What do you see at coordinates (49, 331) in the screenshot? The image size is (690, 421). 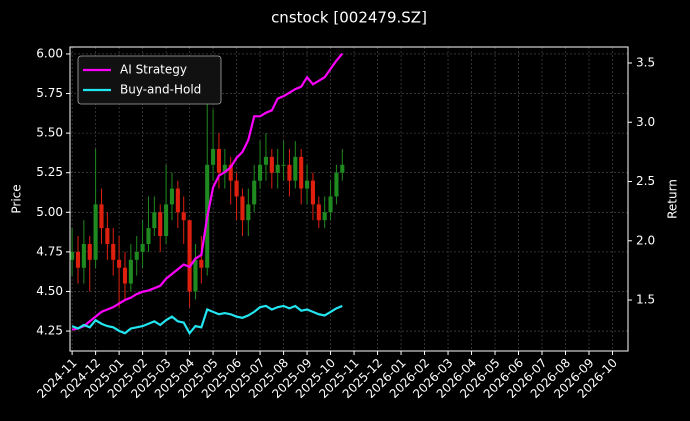 I see `y-tick-label: 4.25` at bounding box center [49, 331].